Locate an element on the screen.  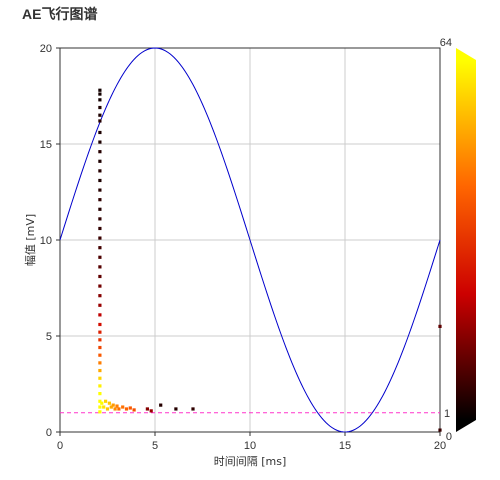
x-tick-label: 10 is located at coordinates (250, 446).